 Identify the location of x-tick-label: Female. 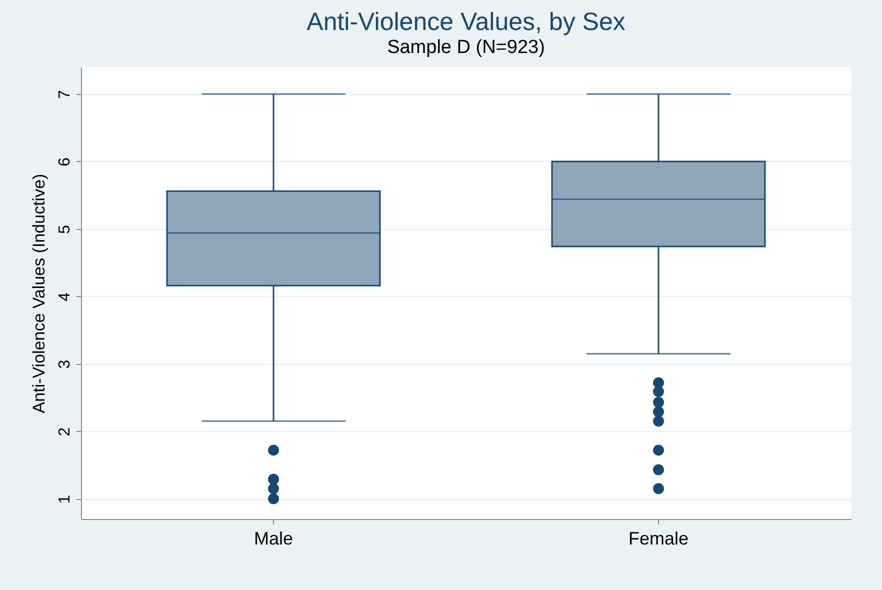
(658, 538).